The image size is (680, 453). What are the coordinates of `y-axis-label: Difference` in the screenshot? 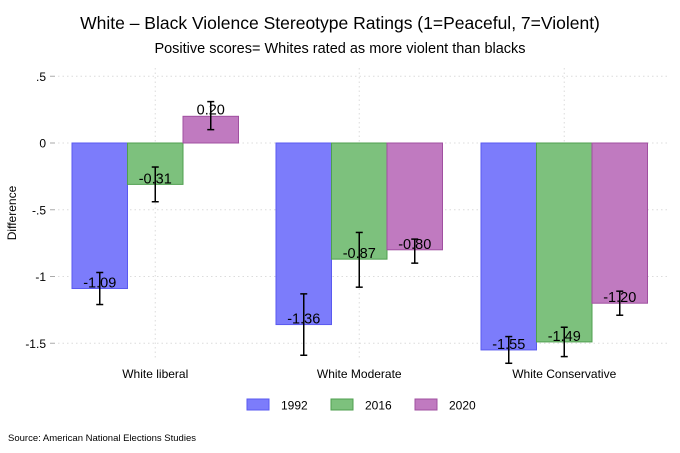 It's located at (12, 212).